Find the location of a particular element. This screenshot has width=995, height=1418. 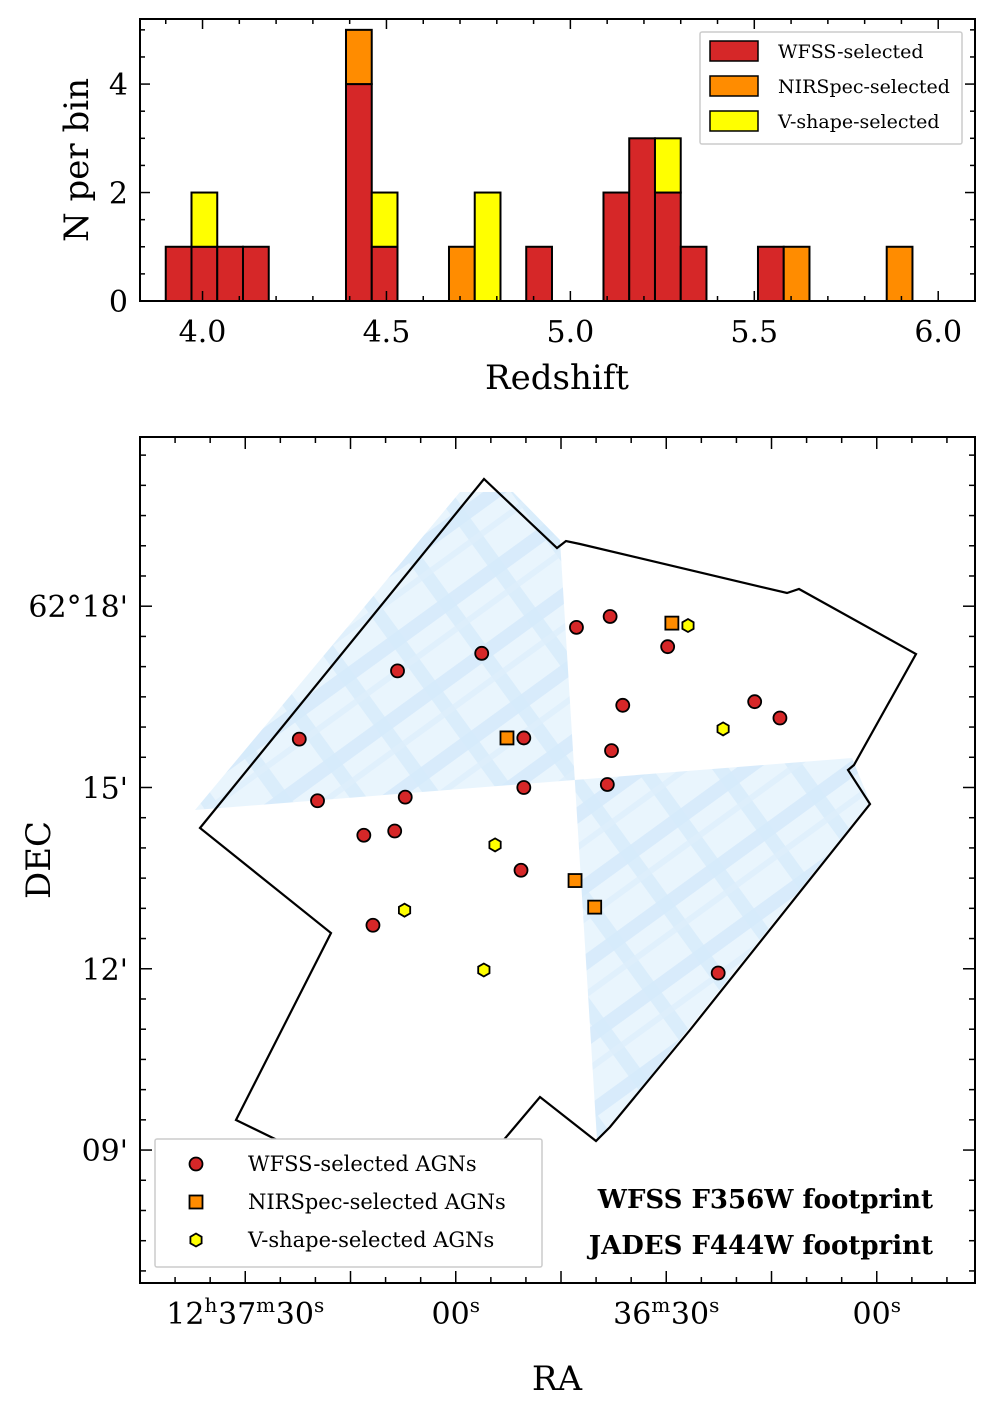

histogram-bars is located at coordinates (539, 164).